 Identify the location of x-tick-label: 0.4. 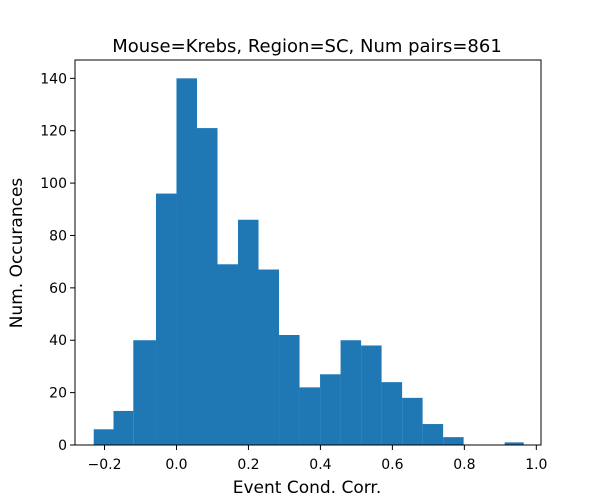
(320, 465).